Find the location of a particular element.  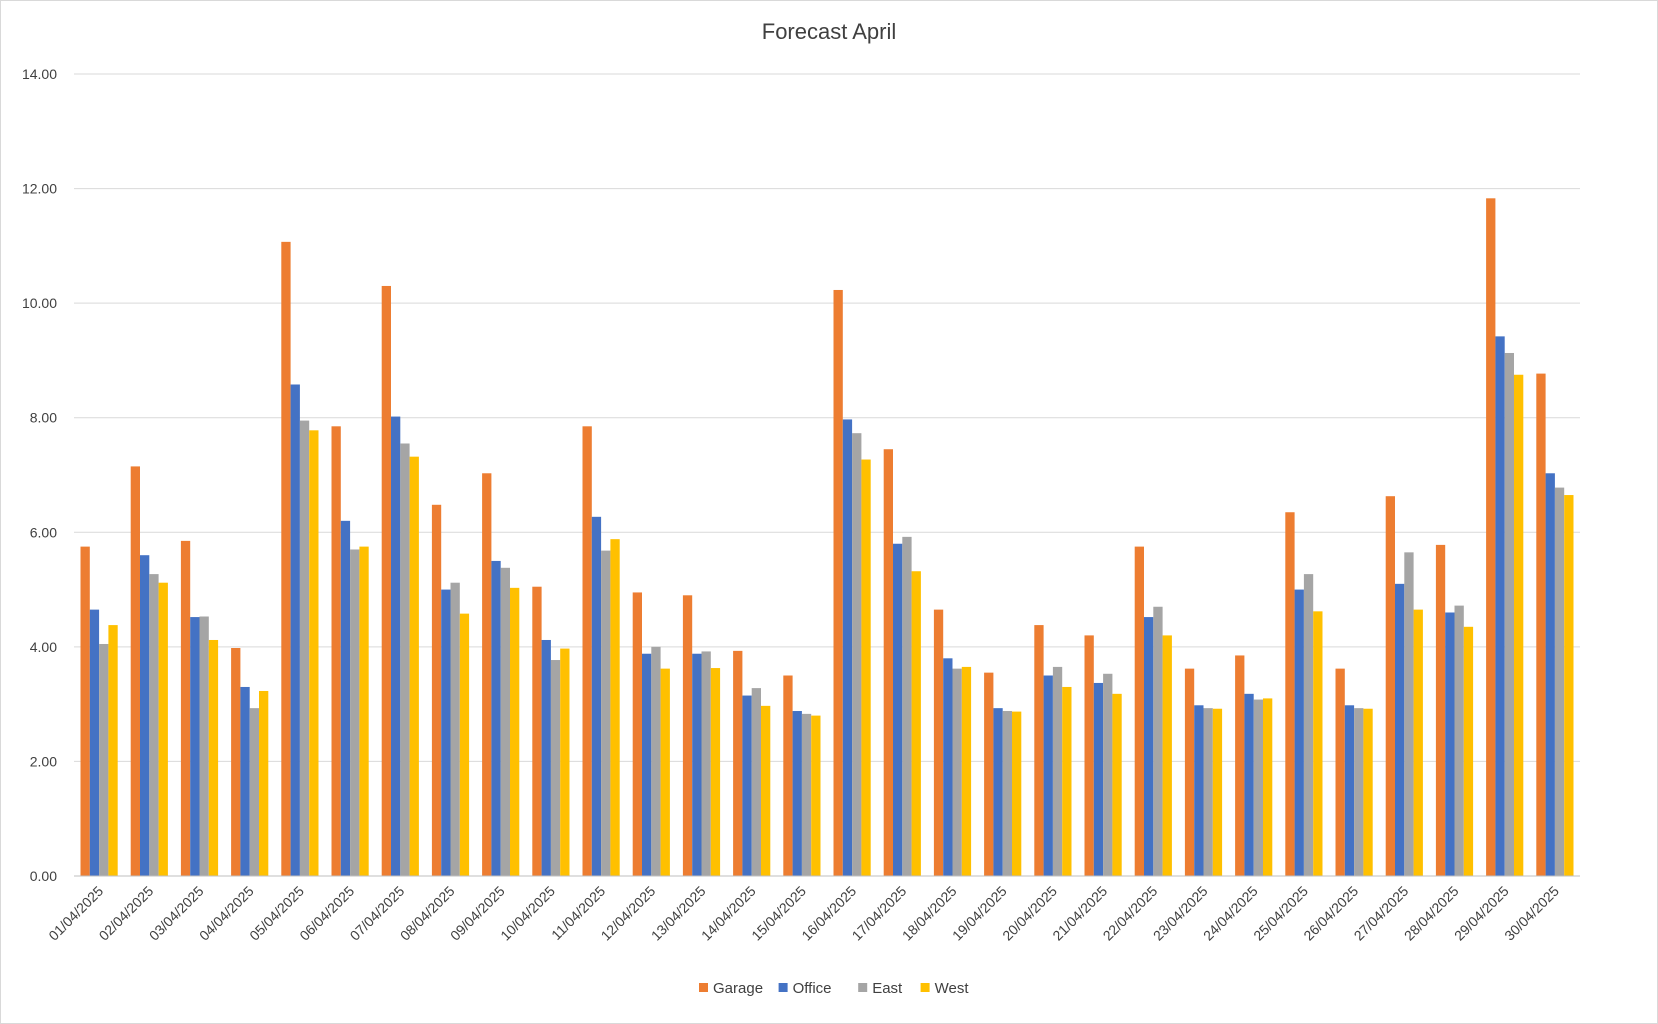

legend-label: West is located at coordinates (952, 988).